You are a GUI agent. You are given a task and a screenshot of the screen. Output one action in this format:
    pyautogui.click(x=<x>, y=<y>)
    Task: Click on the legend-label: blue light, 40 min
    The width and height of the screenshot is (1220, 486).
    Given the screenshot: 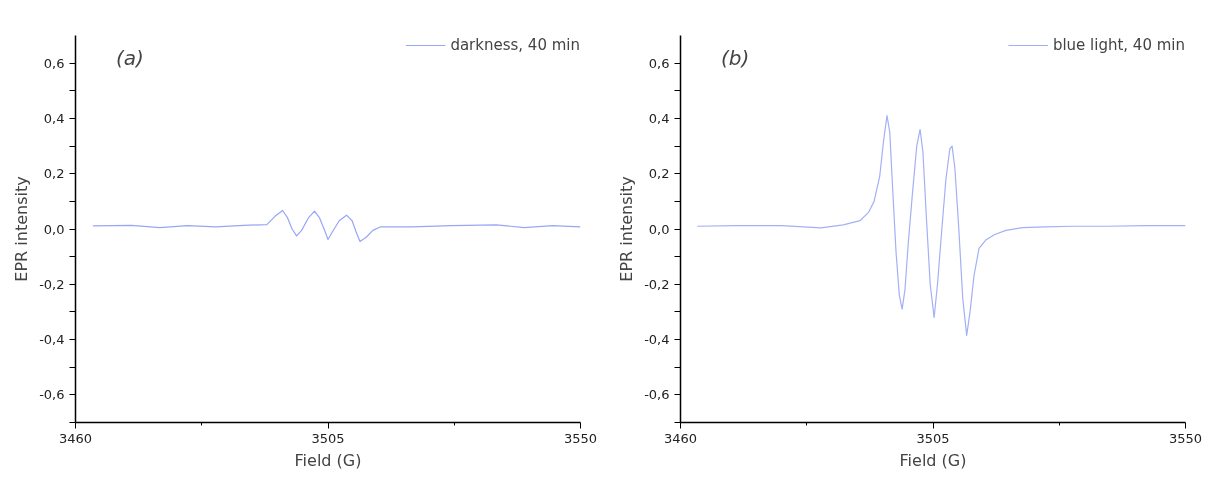 What is the action you would take?
    pyautogui.click(x=1118, y=45)
    